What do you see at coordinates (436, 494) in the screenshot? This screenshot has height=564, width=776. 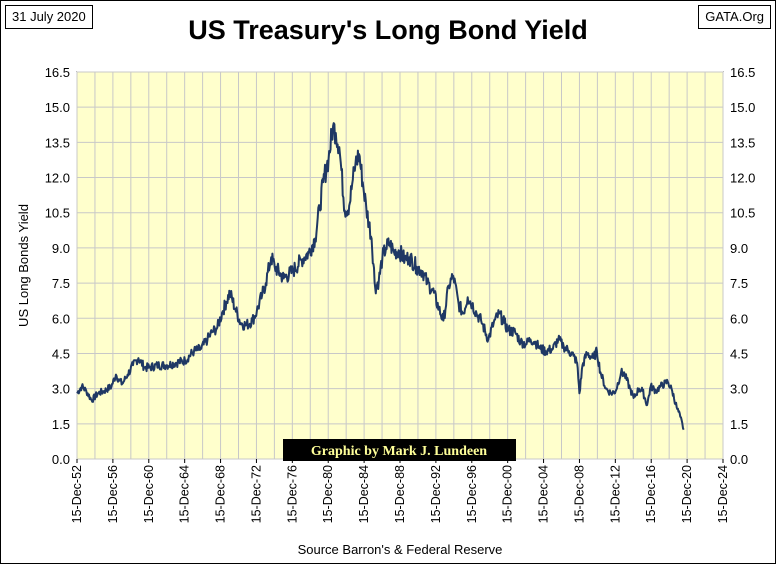 I see `x-tick-label: 15-Dec-92` at bounding box center [436, 494].